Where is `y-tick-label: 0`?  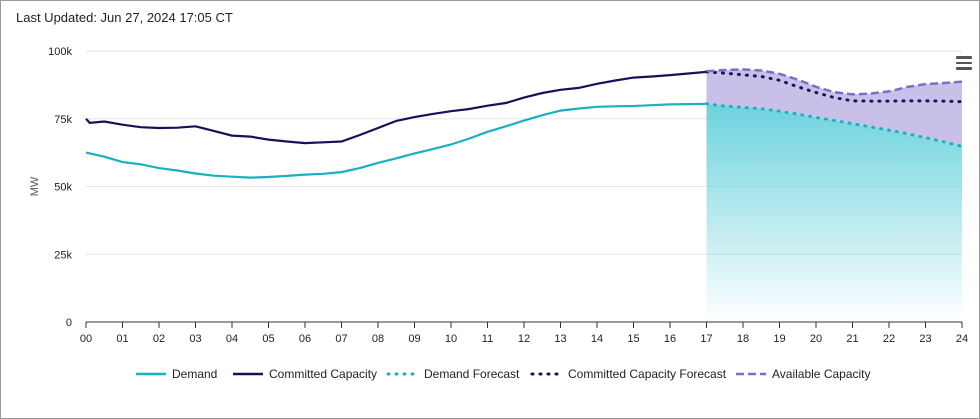 y-tick-label: 0 is located at coordinates (69, 323).